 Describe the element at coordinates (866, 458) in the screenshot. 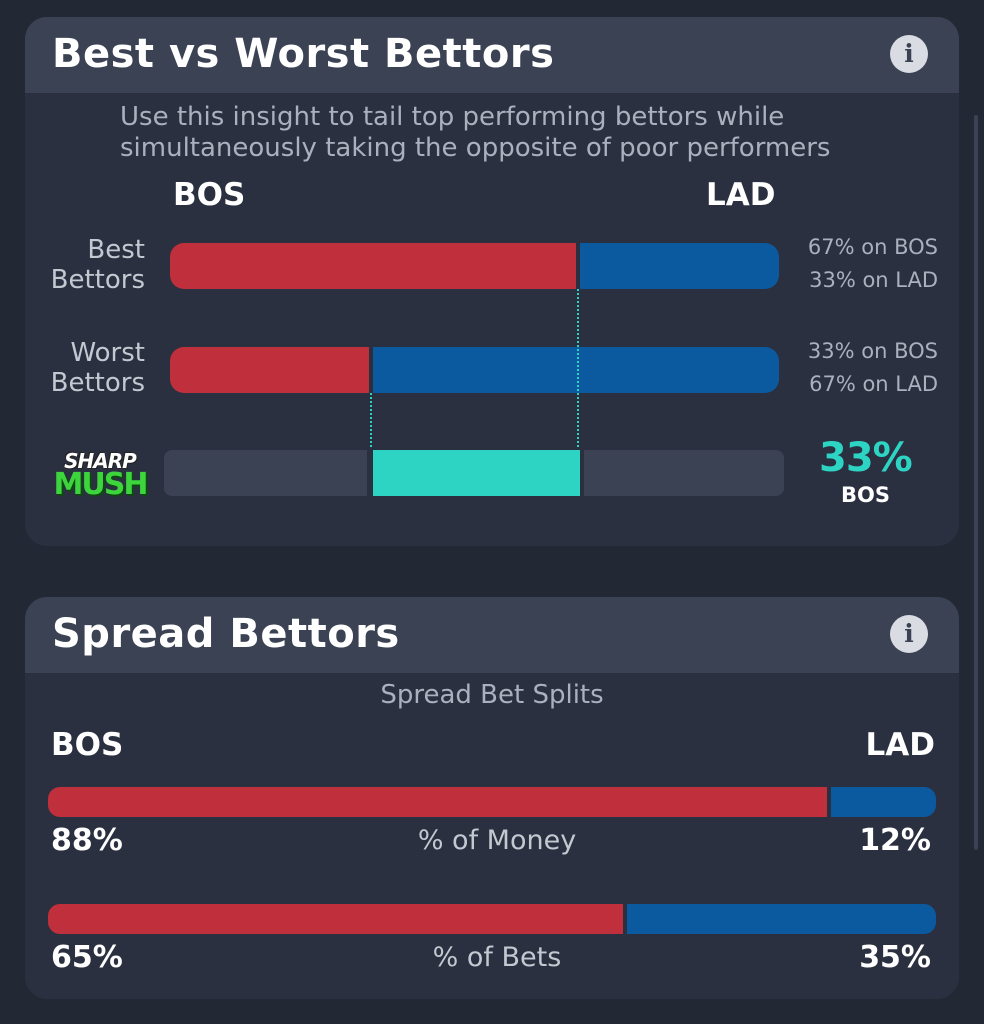

I see `sharp-mush-value: 33%` at that location.